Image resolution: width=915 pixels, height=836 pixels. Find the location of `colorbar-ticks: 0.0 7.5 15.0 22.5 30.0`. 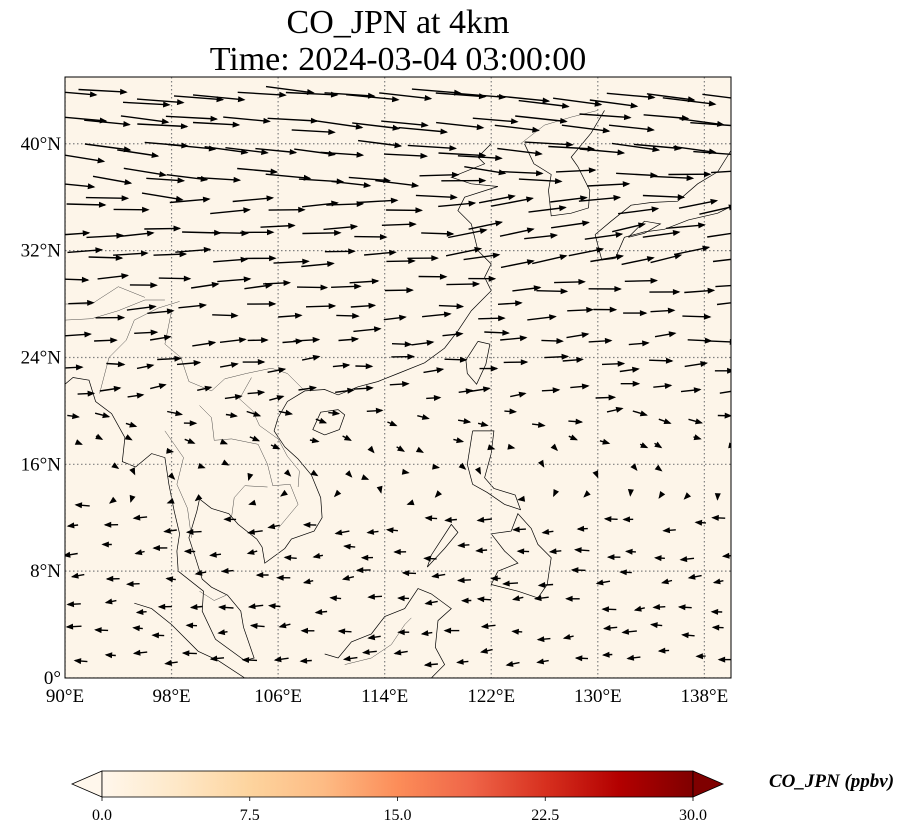

colorbar-ticks: 0.0 7.5 15.0 22.5 30.0 is located at coordinates (399, 810).